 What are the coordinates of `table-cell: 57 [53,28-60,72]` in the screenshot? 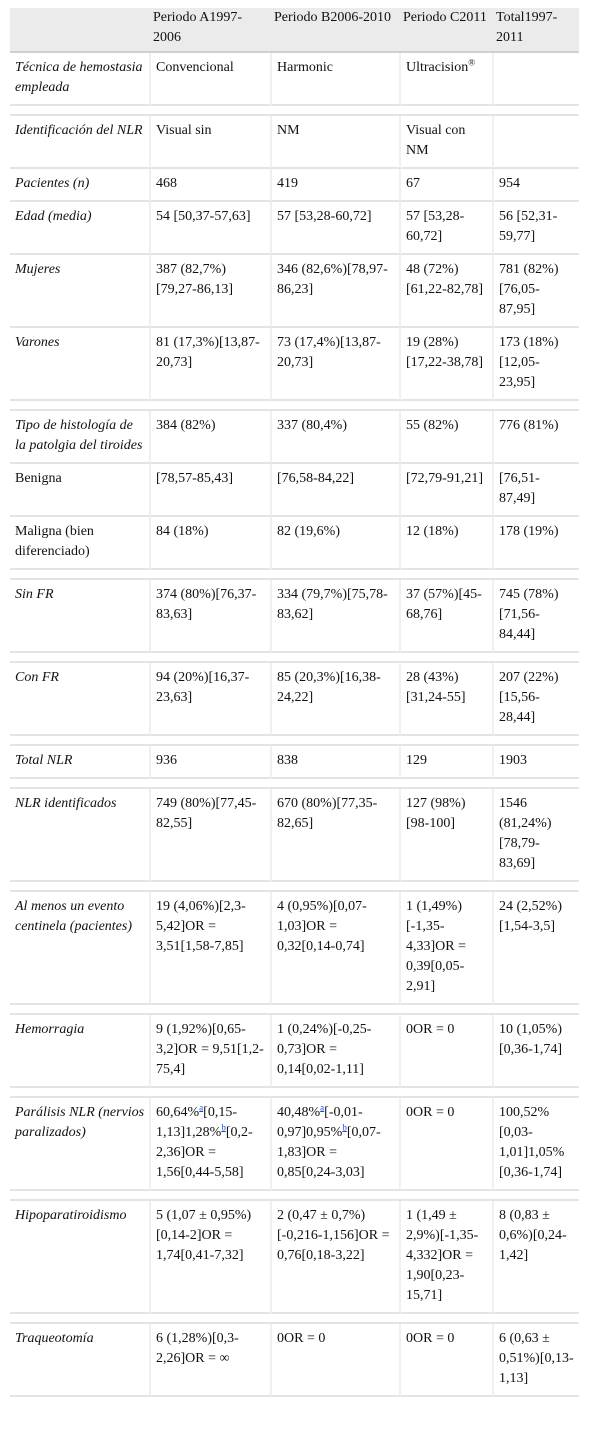 It's located at (447, 228).